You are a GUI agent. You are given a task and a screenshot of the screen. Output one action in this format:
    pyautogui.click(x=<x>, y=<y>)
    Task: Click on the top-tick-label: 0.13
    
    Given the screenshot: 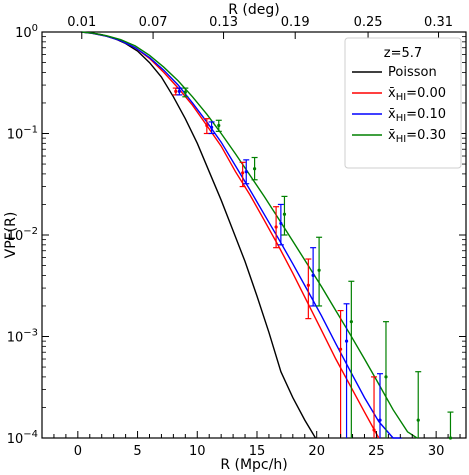 What is the action you would take?
    pyautogui.click(x=223, y=22)
    